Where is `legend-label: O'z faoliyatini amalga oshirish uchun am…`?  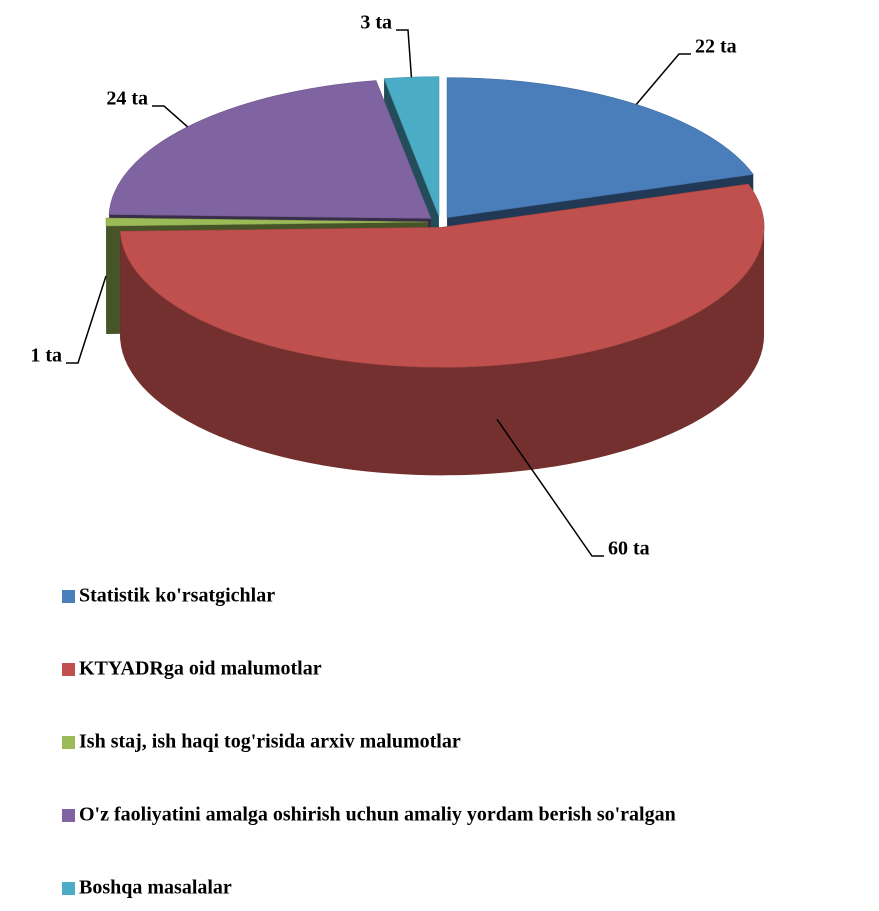
legend-label: O'z faoliyatini amalga oshirish uchun am… is located at coordinates (377, 815).